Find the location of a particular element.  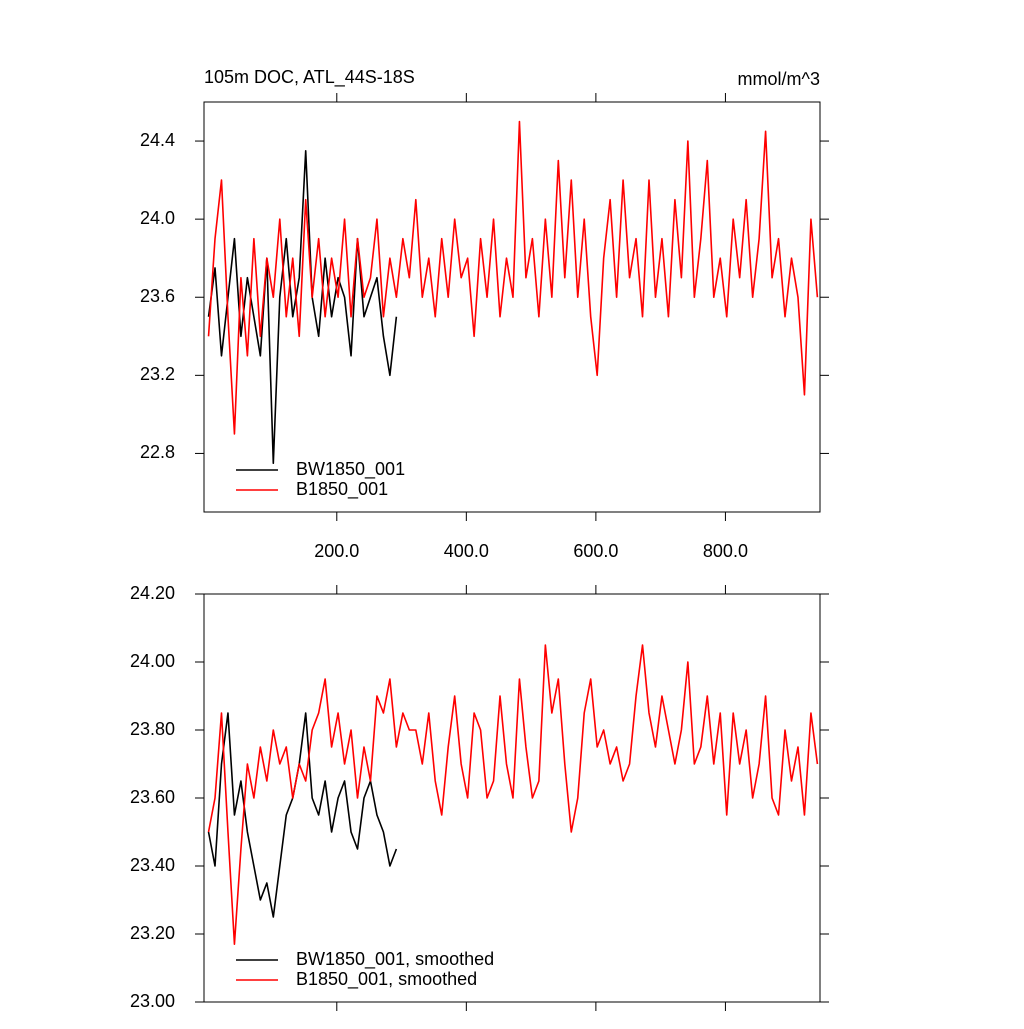

legend-label: BW1850_001, smoothed is located at coordinates (395, 959).